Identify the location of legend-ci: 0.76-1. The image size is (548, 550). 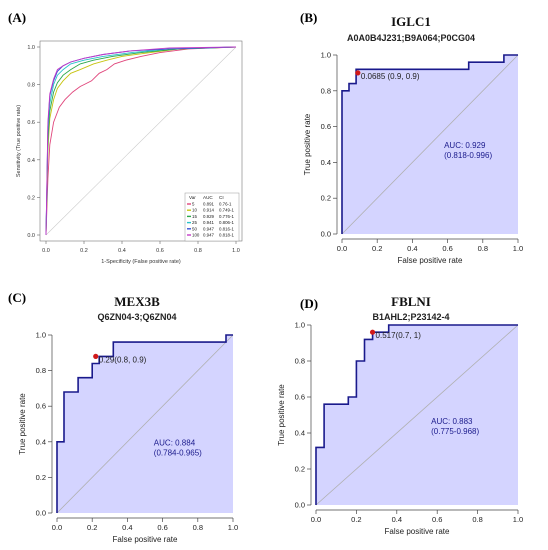
(225, 204).